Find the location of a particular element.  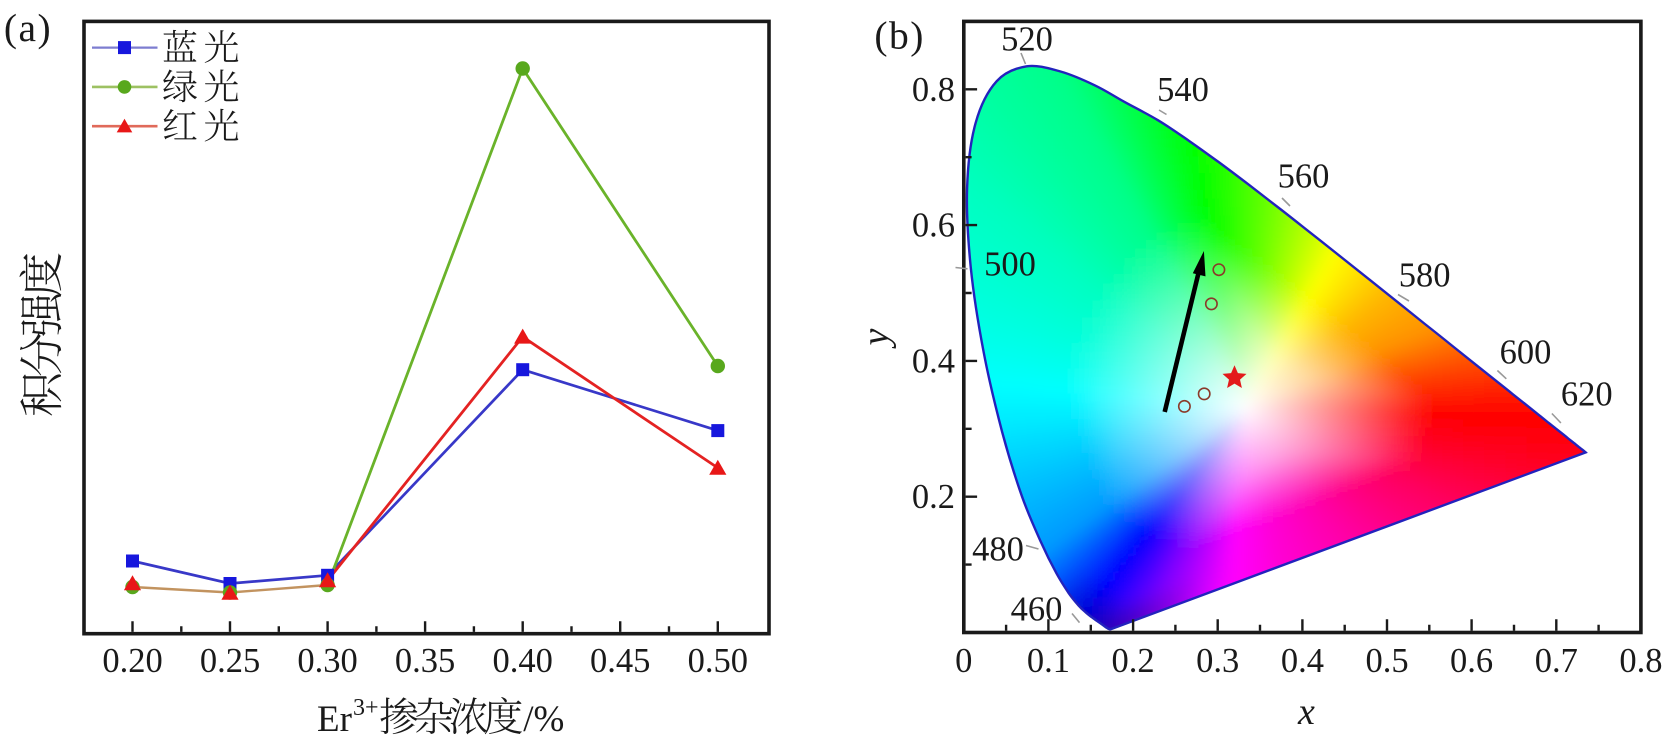

svg-text: 480 is located at coordinates (998, 549).